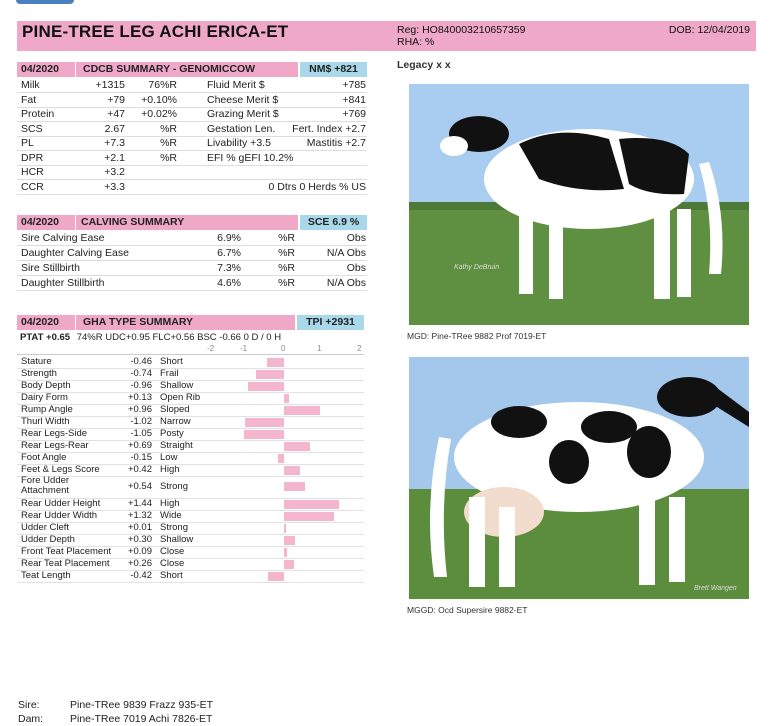  What do you see at coordinates (190, 386) in the screenshot?
I see `trait-row: Body Depth -0.96 Shallow` at bounding box center [190, 386].